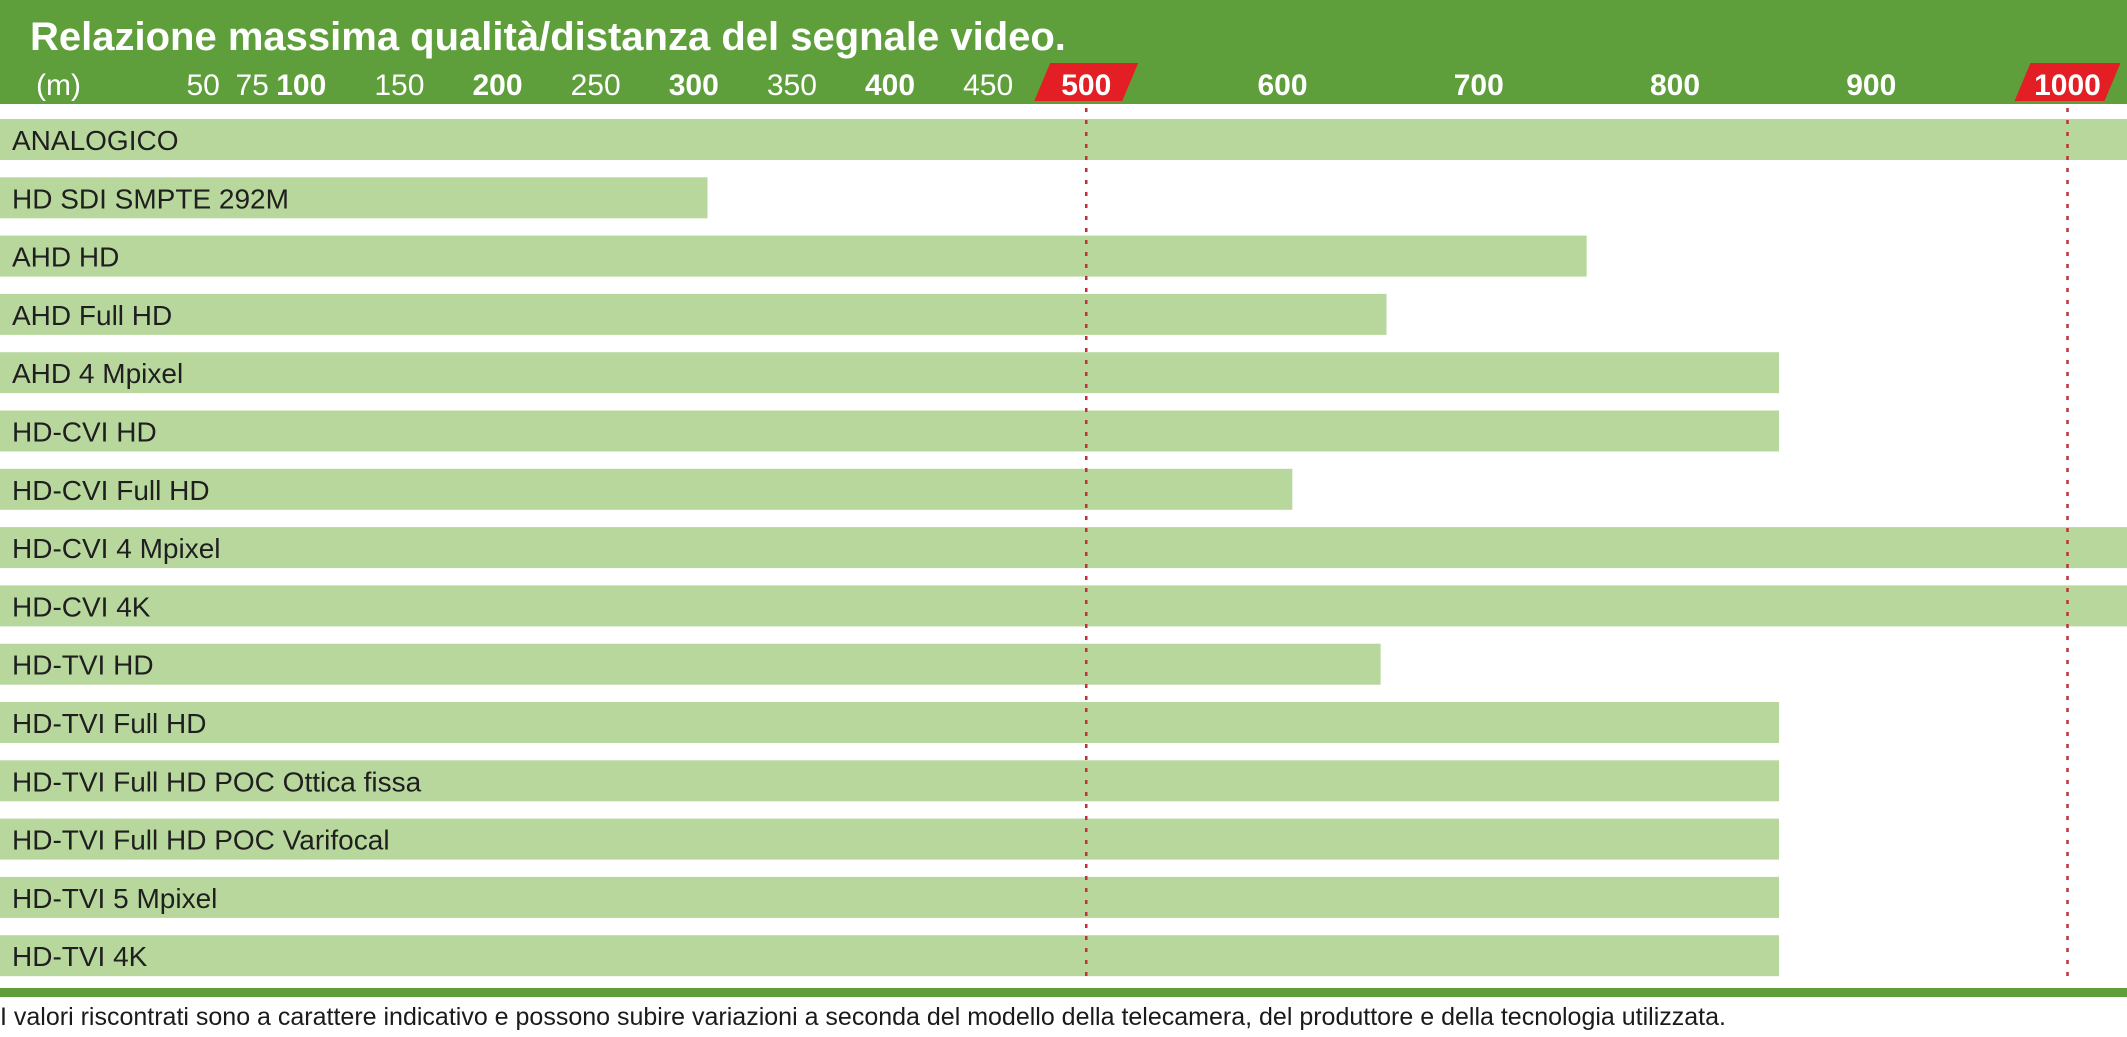 The width and height of the screenshot is (2127, 1037). I want to click on tick-label-350: 350, so click(792, 85).